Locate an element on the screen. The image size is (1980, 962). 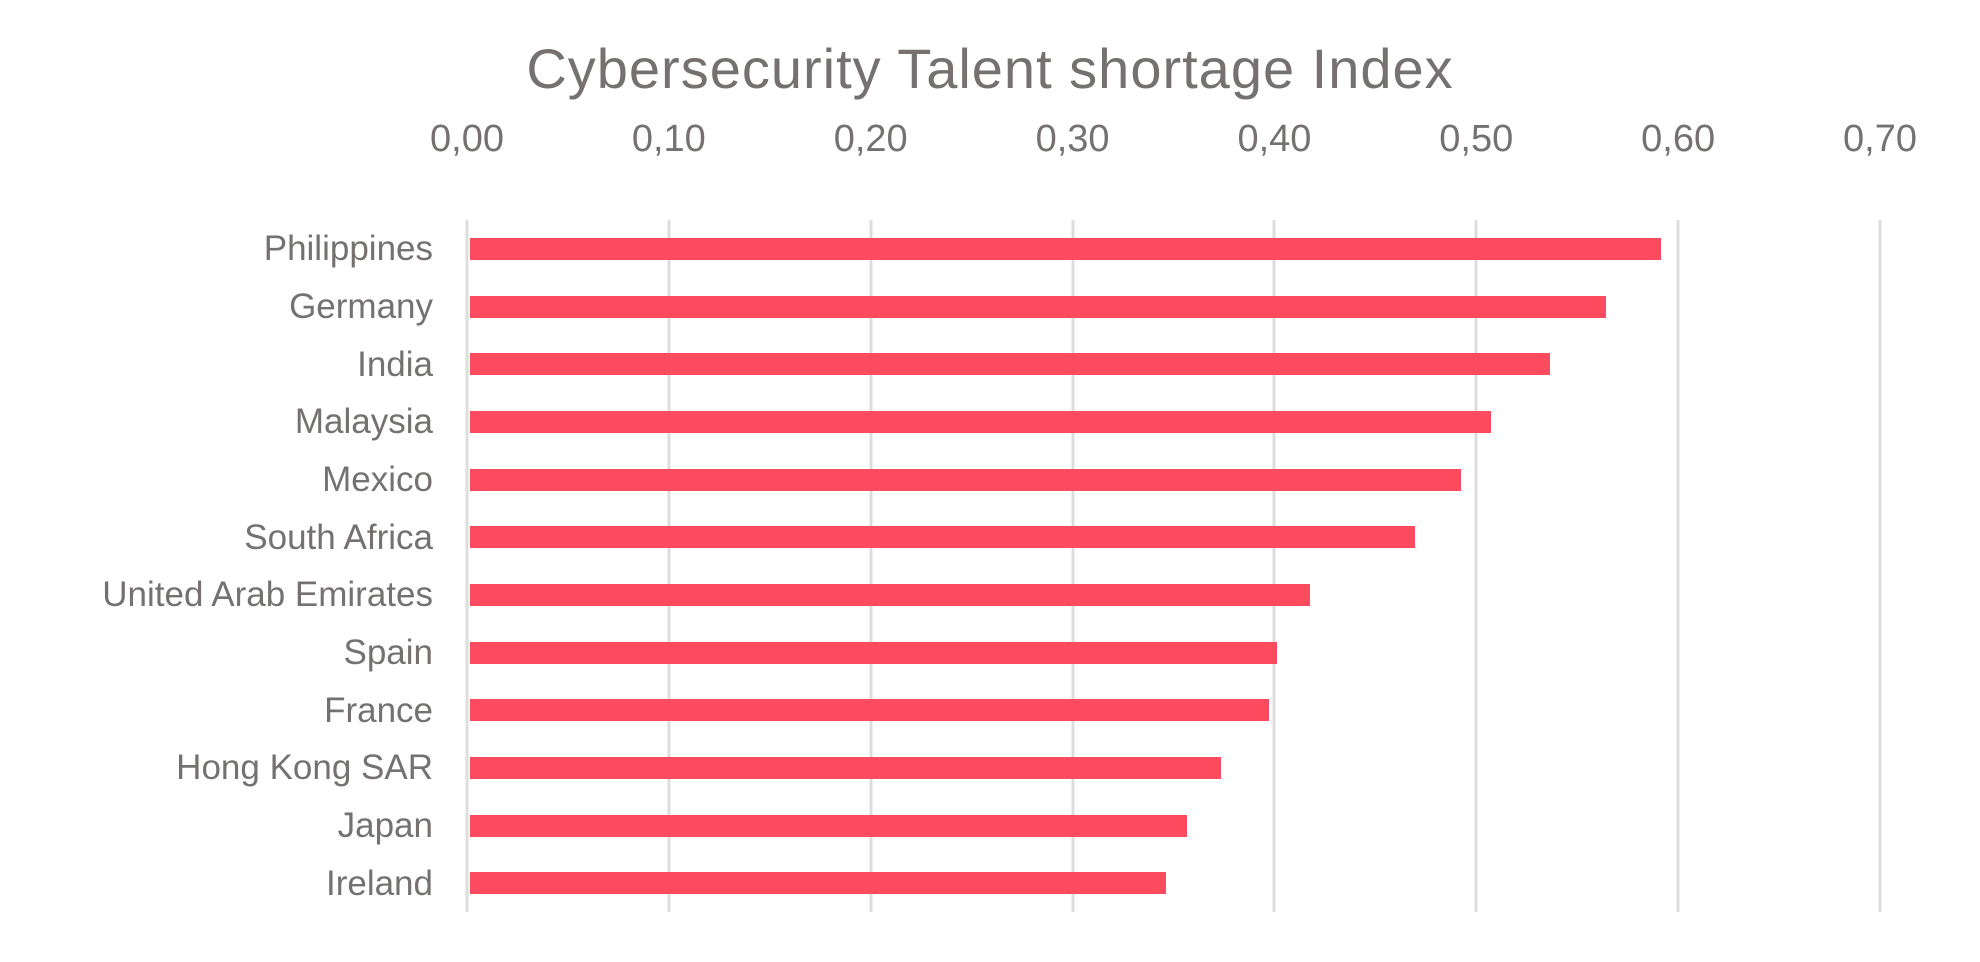
y-label-row: Mexico is located at coordinates (216, 480).